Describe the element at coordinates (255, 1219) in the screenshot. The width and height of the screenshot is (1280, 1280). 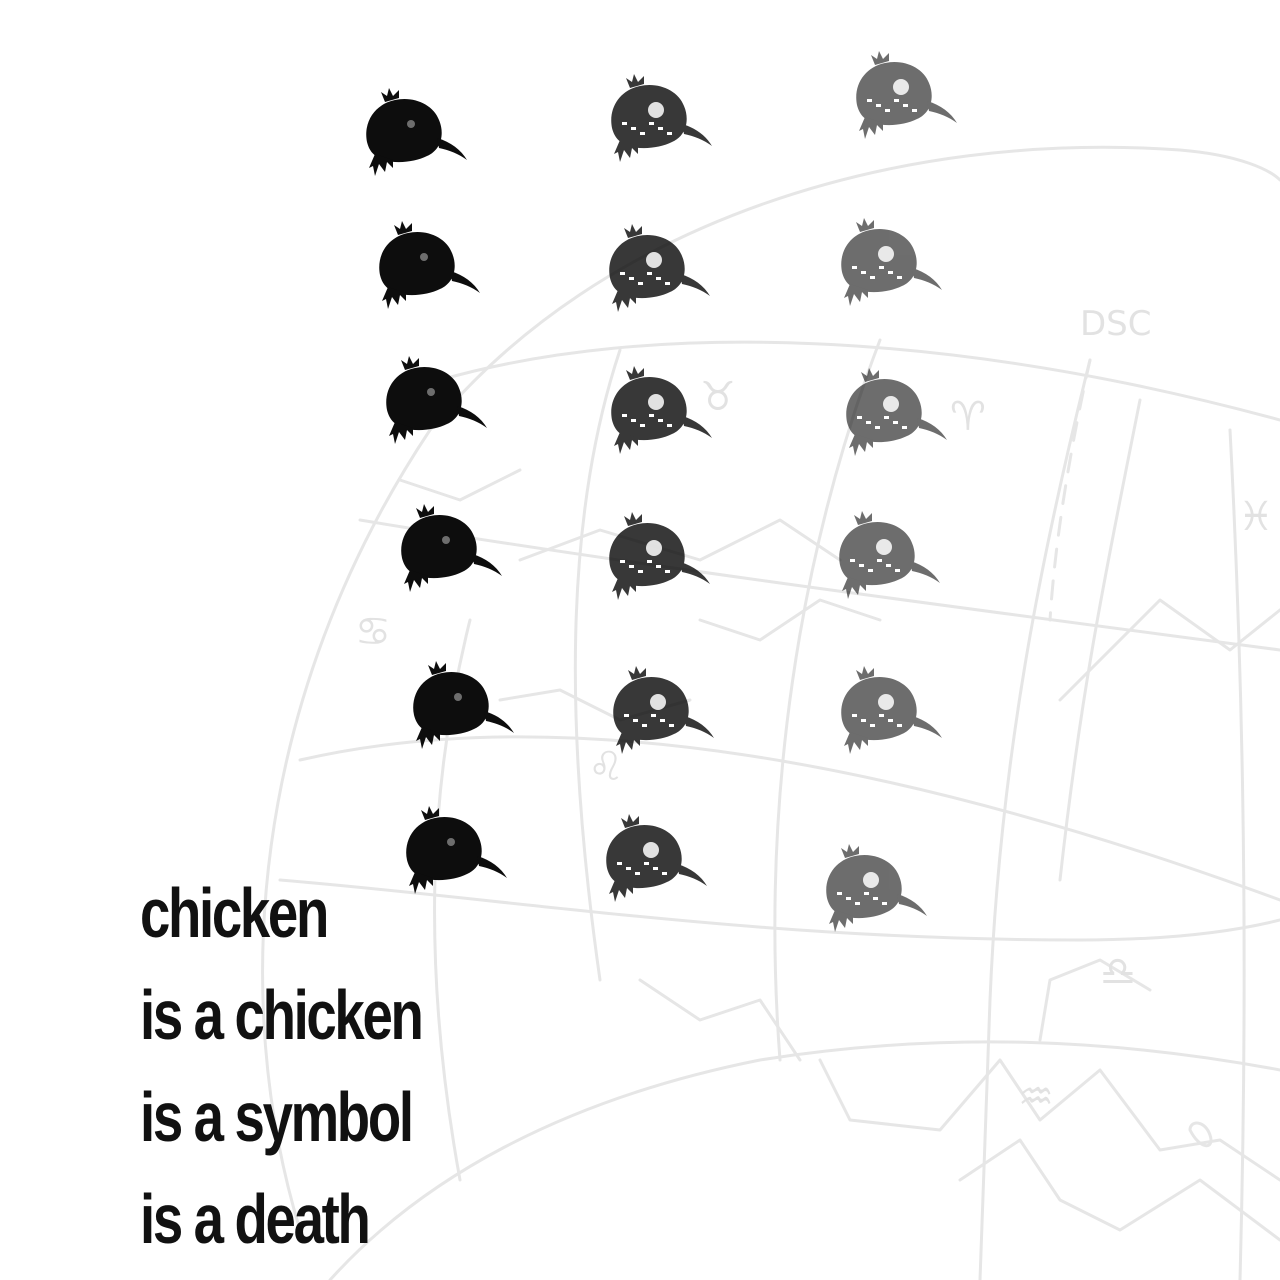
I see `poem-line-4: is a death` at that location.